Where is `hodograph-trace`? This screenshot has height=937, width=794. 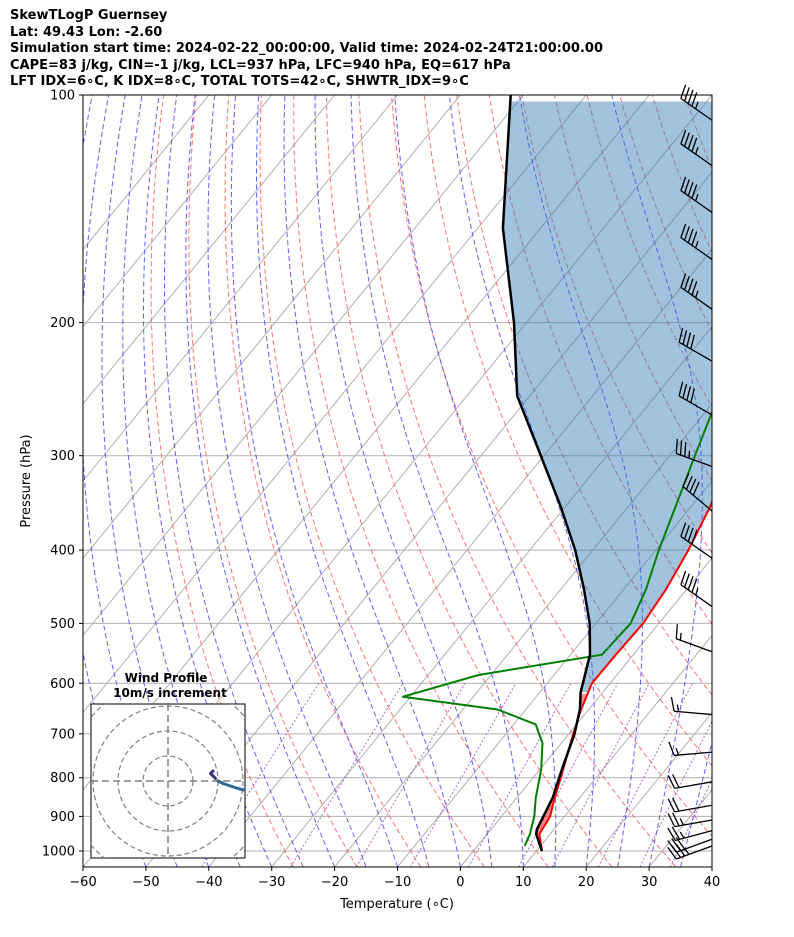
hodograph-trace is located at coordinates (213, 774).